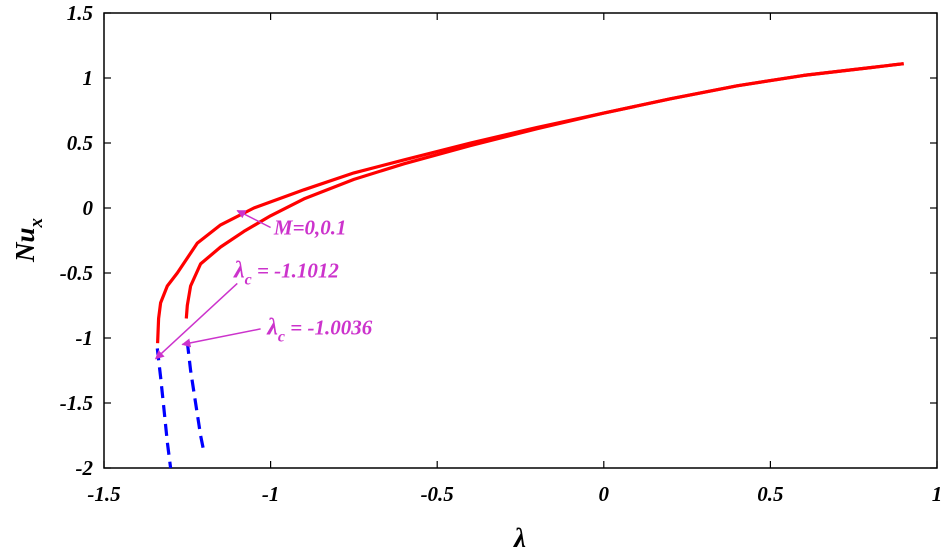 This screenshot has width=947, height=553. What do you see at coordinates (103, 494) in the screenshot?
I see `x-tick-label: -1.5` at bounding box center [103, 494].